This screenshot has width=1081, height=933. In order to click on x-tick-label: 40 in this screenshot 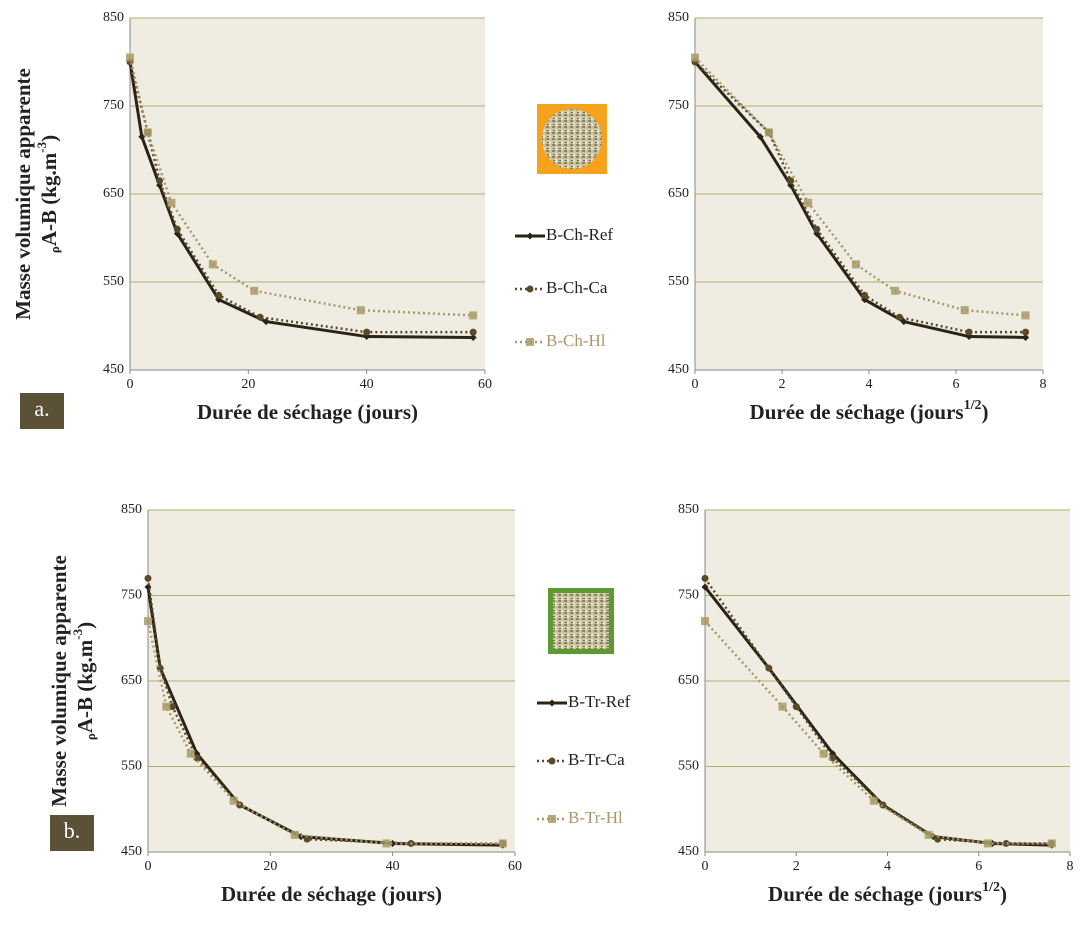, I will do `click(393, 866)`.